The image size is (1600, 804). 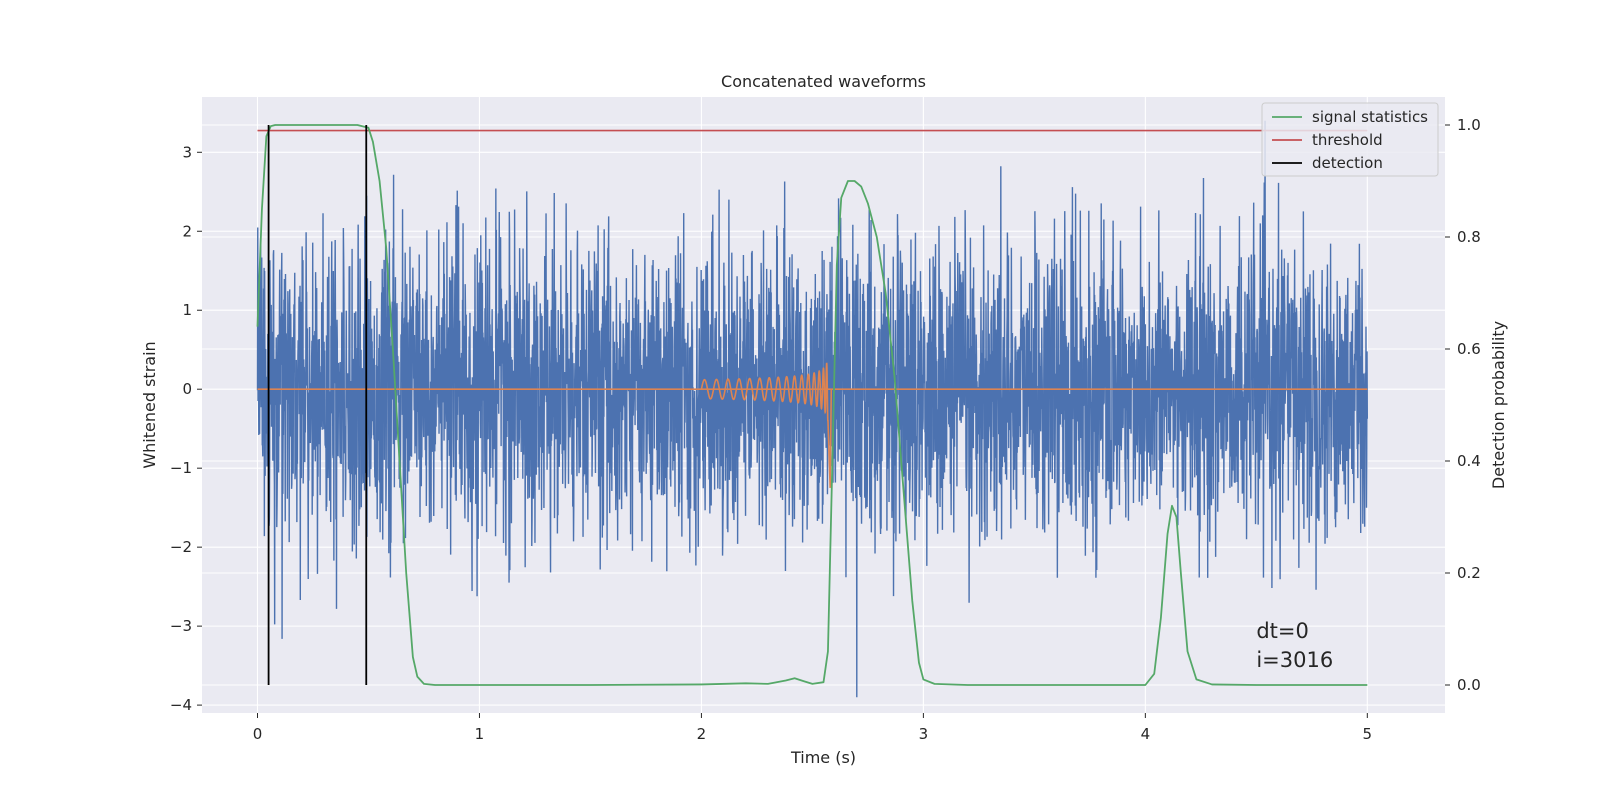 I want to click on legend-label: threshold, so click(x=1347, y=140).